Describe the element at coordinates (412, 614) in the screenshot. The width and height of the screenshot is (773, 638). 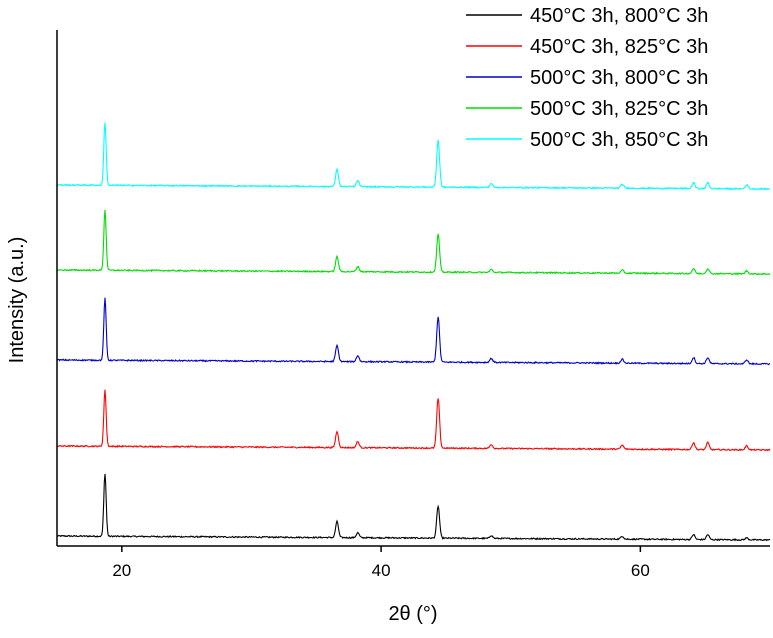
I see `x-axis-label: 2θ (°)` at that location.